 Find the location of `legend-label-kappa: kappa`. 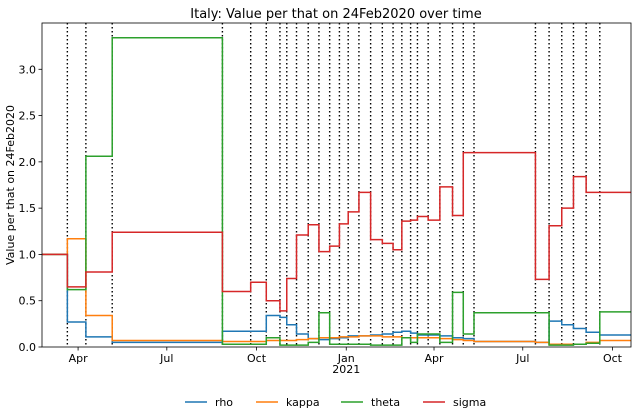

legend-label-kappa: kappa is located at coordinates (303, 402).